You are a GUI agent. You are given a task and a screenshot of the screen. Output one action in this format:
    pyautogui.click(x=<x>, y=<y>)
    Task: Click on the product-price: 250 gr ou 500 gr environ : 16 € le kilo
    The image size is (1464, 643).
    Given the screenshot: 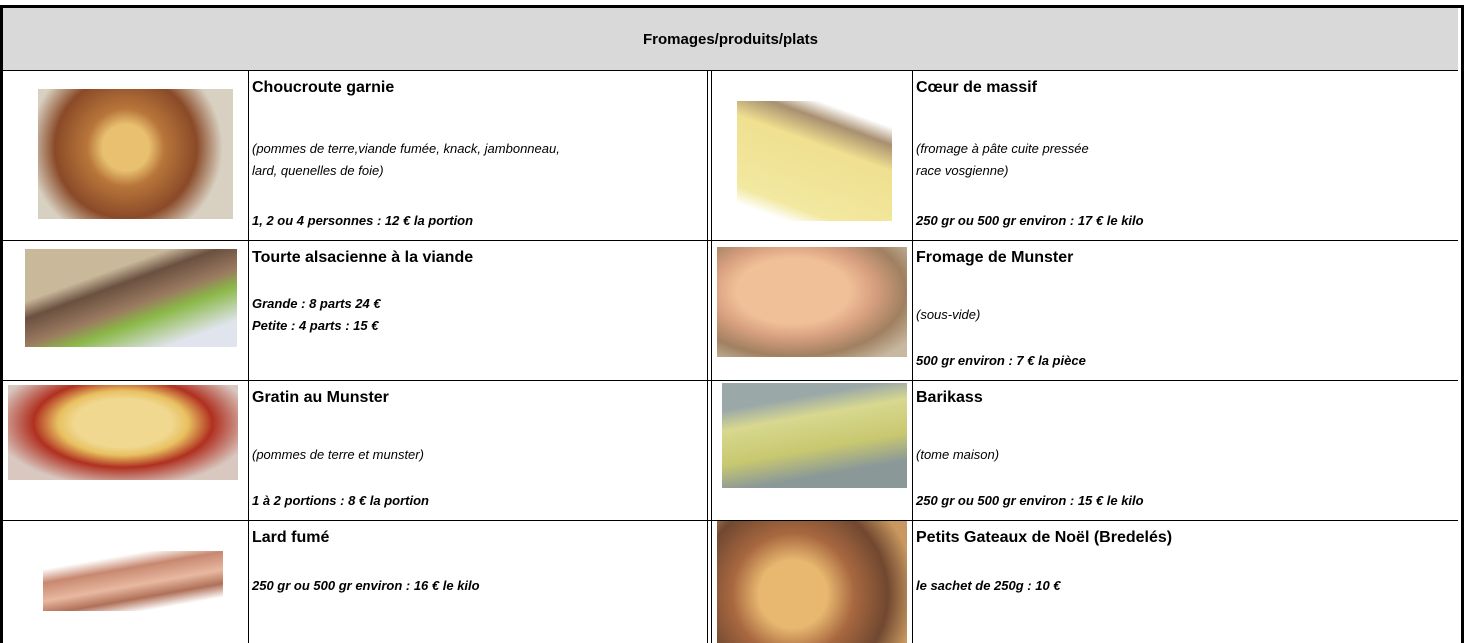 What is the action you would take?
    pyautogui.click(x=366, y=586)
    